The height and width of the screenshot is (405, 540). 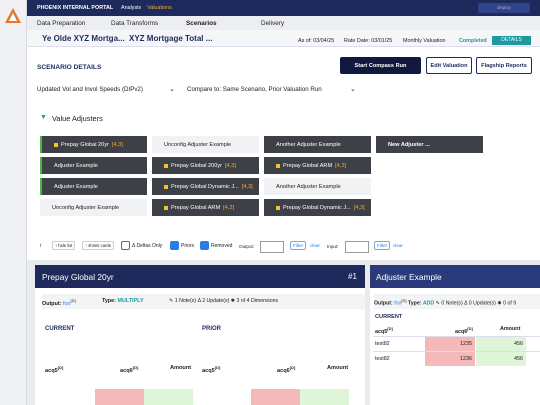 I want to click on reports-button: Flagship Reports, so click(x=504, y=65).